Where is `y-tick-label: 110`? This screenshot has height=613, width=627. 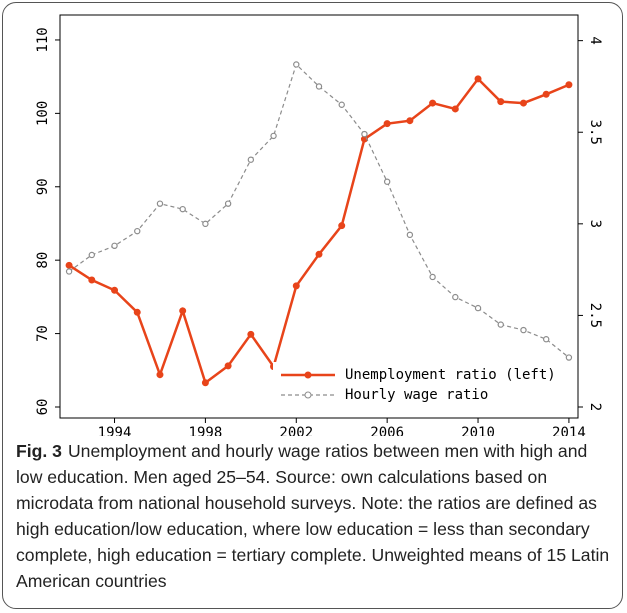
y-tick-label: 110 is located at coordinates (43, 39).